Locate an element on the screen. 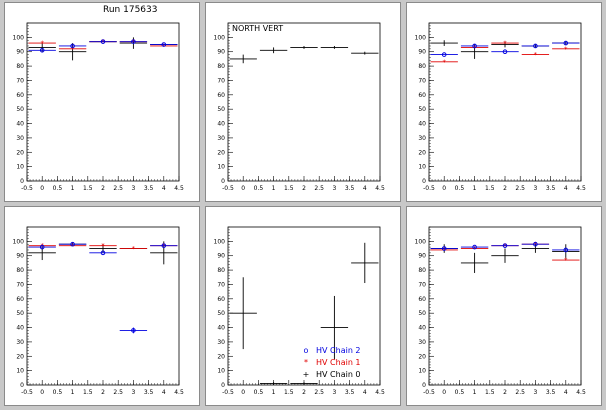  y-tick-label: 30 is located at coordinates (221, 138).